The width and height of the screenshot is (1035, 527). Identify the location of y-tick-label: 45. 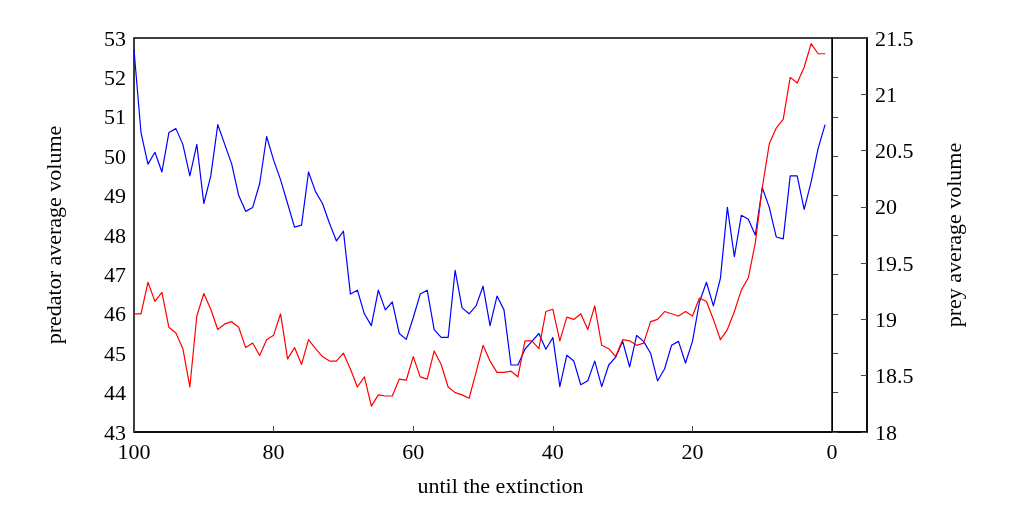
(115, 353).